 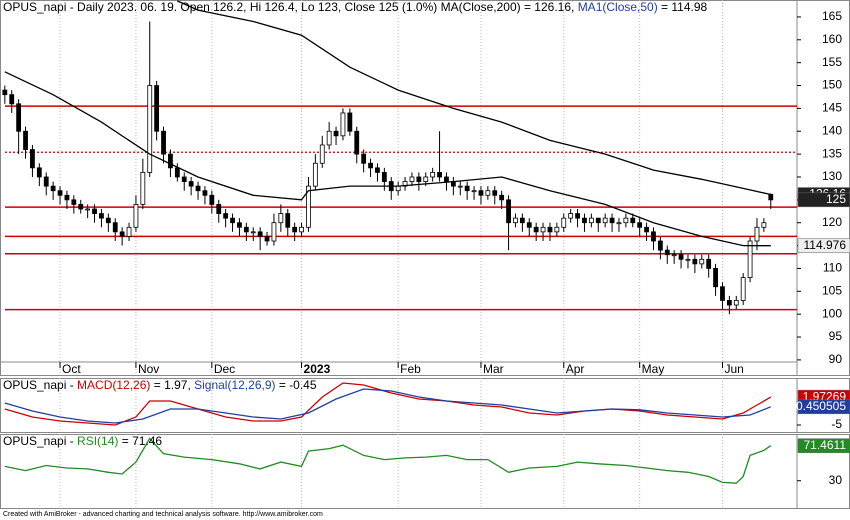 I want to click on title-part: = -0.45, so click(x=296, y=385).